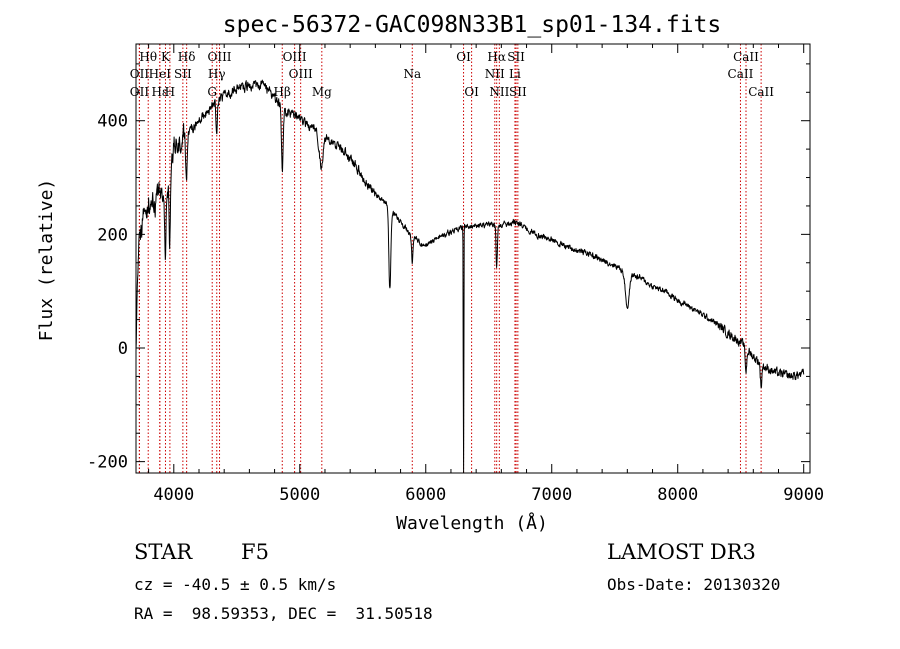  What do you see at coordinates (170, 92) in the screenshot?
I see `spectral-line-label: H` at bounding box center [170, 92].